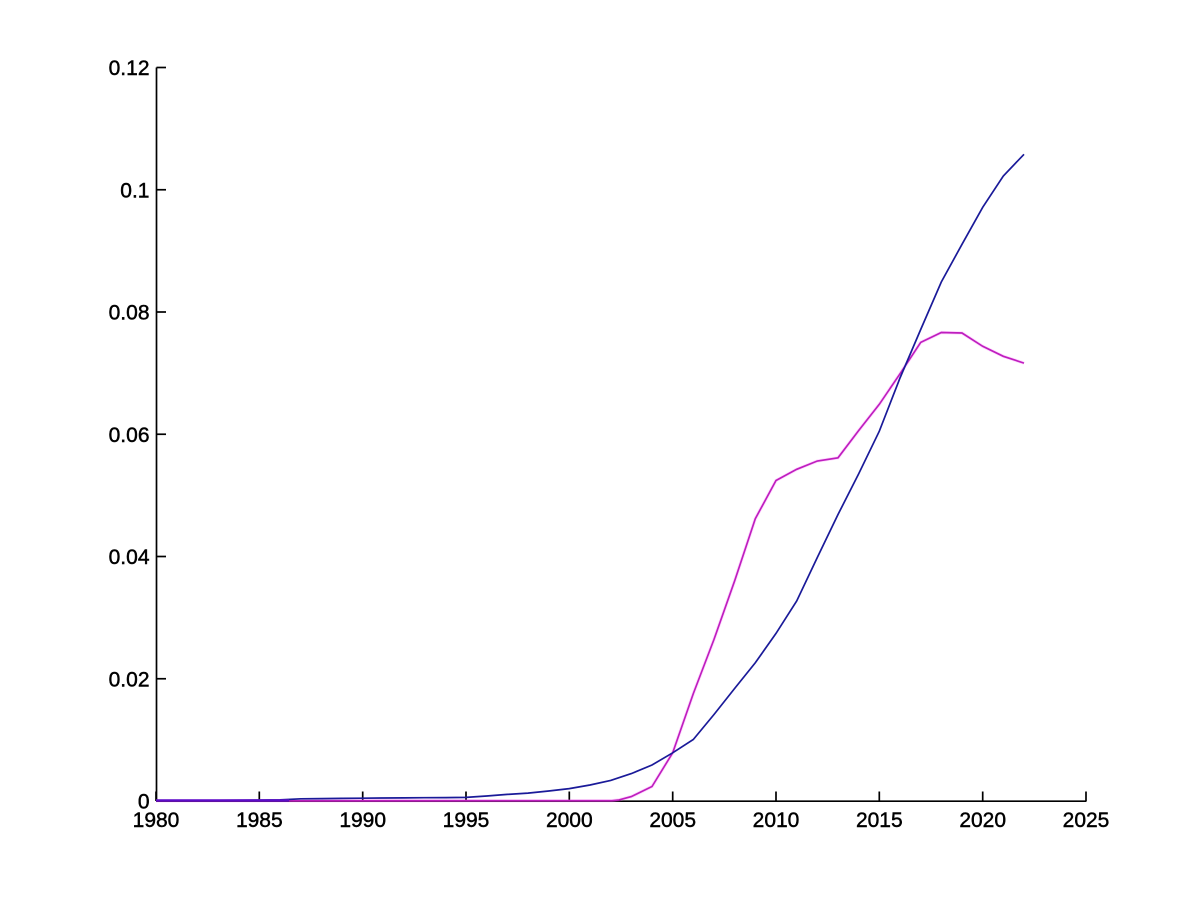 This screenshot has height=900, width=1200. What do you see at coordinates (1086, 820) in the screenshot?
I see `svg-text: 2025` at bounding box center [1086, 820].